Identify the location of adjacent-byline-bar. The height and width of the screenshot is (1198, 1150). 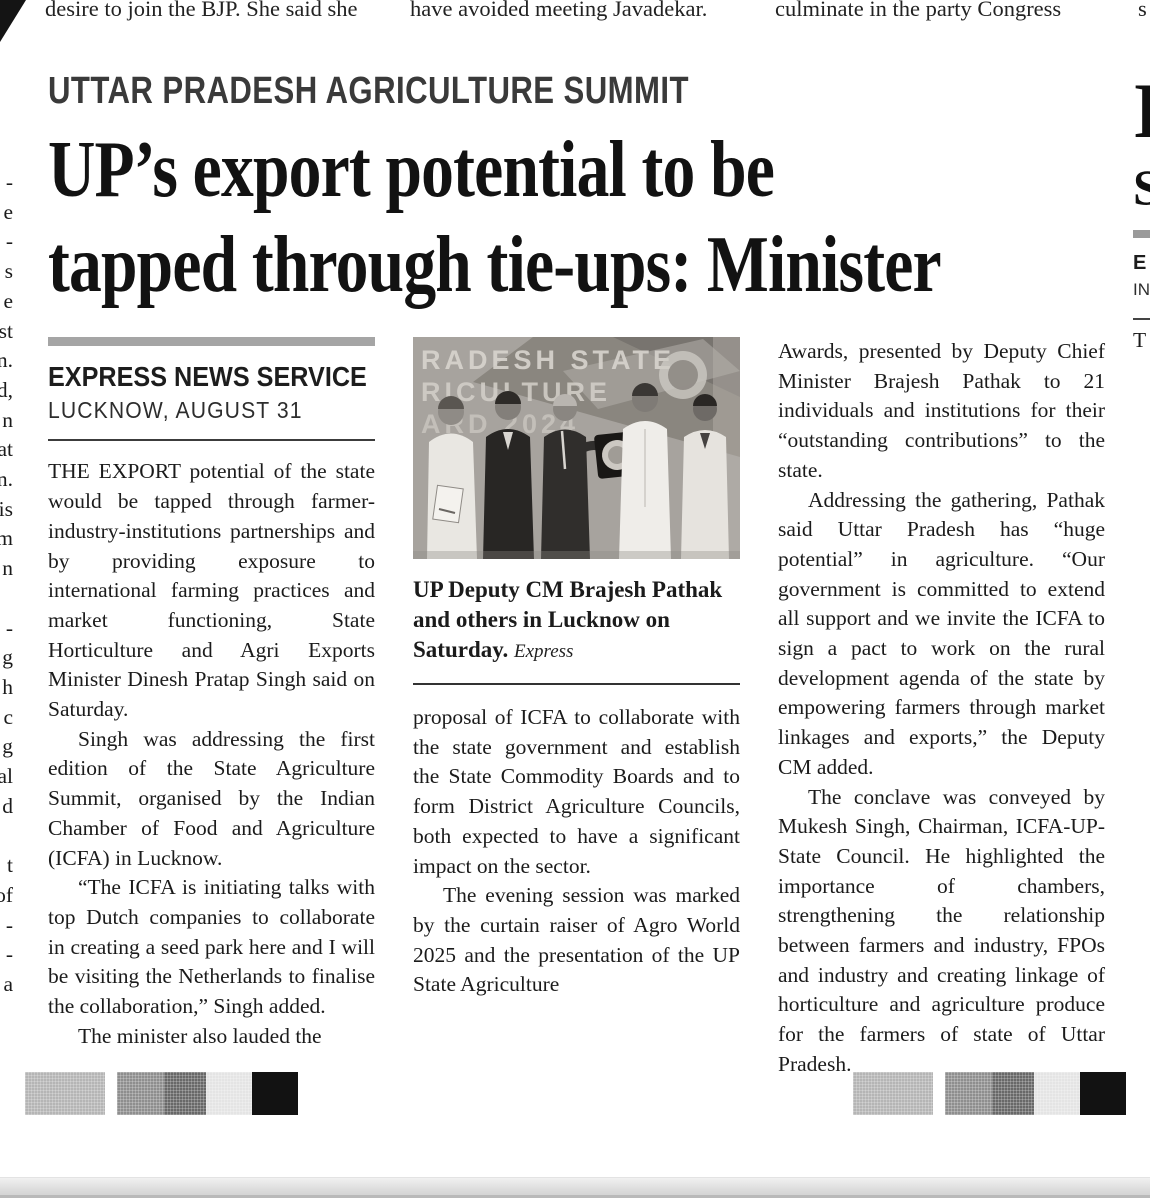
(1141, 234).